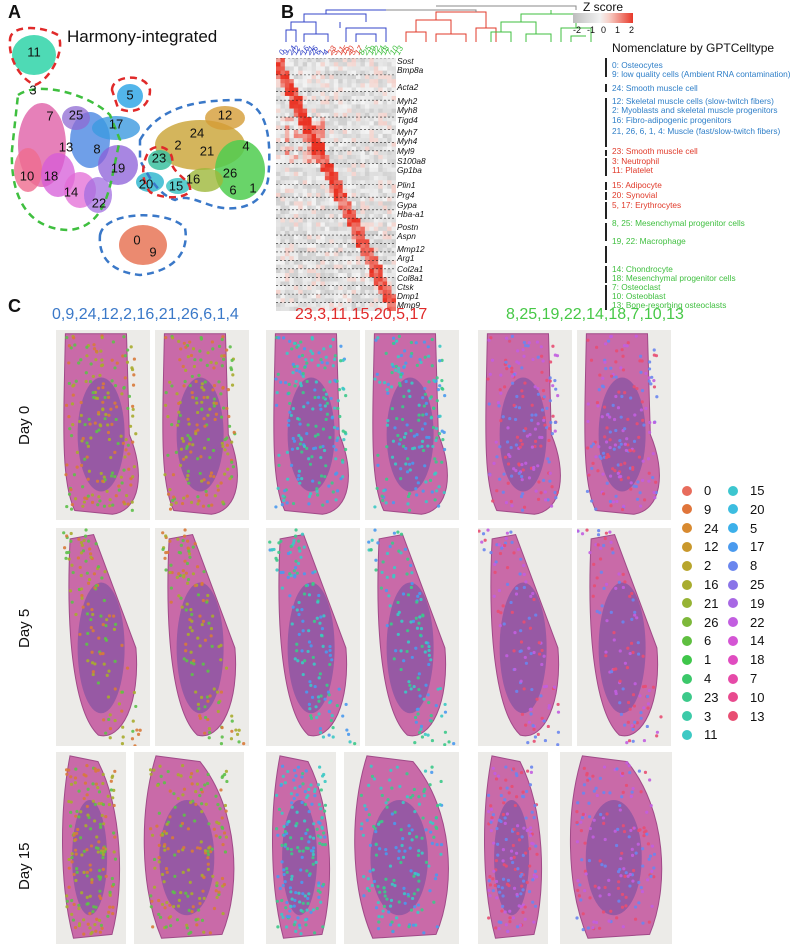  I want to click on group-title-red: 23,3,11,15,20,5,17, so click(361, 314).